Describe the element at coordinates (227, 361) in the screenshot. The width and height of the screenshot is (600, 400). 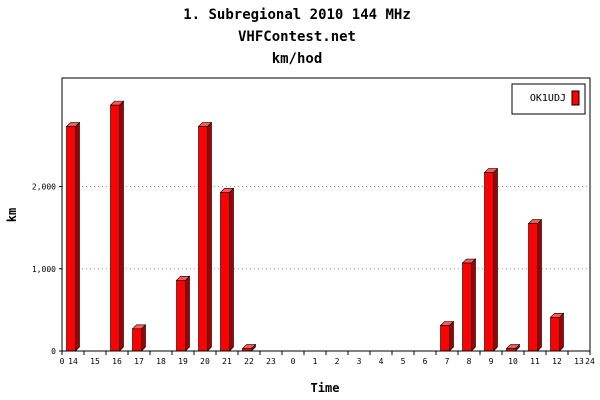
I see `x-tick-label: 21` at that location.